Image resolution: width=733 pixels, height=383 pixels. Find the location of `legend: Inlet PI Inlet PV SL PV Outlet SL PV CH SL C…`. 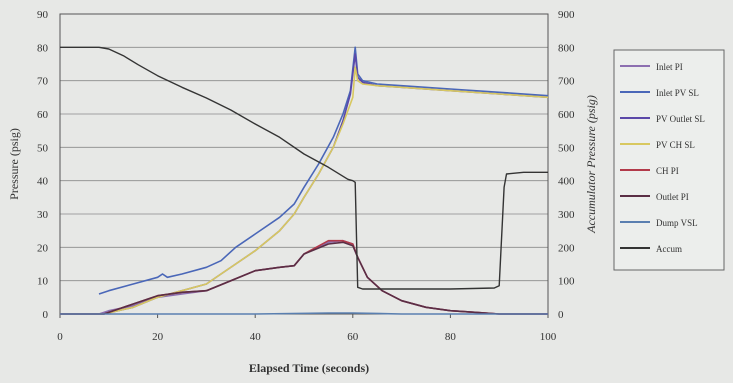

legend: Inlet PI Inlet PV SL PV Outlet SL PV CH SL C… is located at coordinates (669, 160).